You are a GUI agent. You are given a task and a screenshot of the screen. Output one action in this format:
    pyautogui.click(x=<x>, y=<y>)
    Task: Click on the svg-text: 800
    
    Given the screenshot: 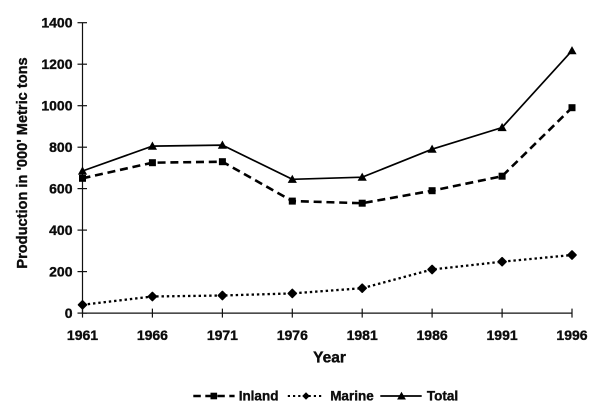 What is the action you would take?
    pyautogui.click(x=61, y=147)
    